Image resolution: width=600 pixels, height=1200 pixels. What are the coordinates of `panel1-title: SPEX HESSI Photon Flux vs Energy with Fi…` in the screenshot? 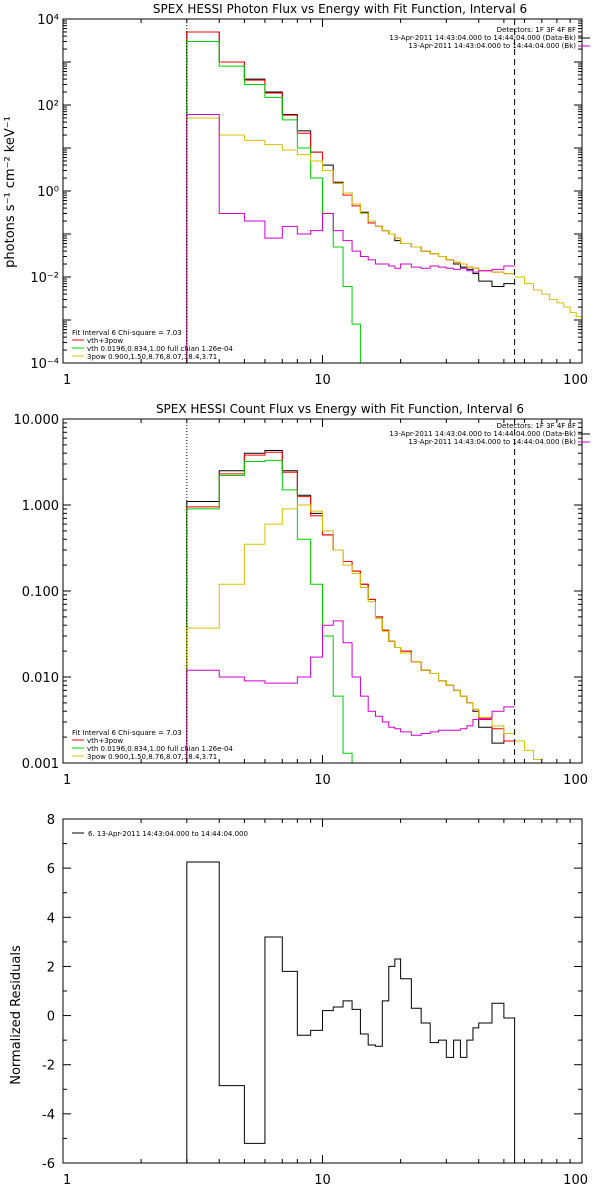 It's located at (340, 9).